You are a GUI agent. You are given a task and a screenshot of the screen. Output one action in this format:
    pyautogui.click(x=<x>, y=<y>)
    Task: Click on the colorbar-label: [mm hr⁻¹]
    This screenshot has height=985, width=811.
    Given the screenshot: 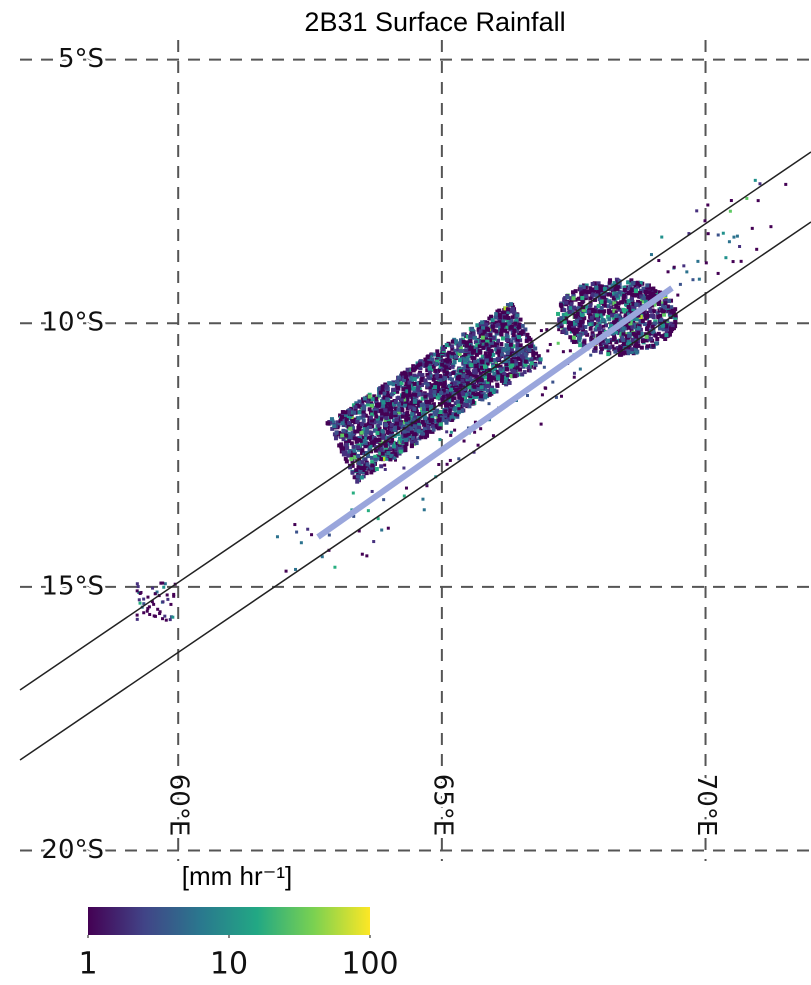 What is the action you would take?
    pyautogui.click(x=237, y=876)
    